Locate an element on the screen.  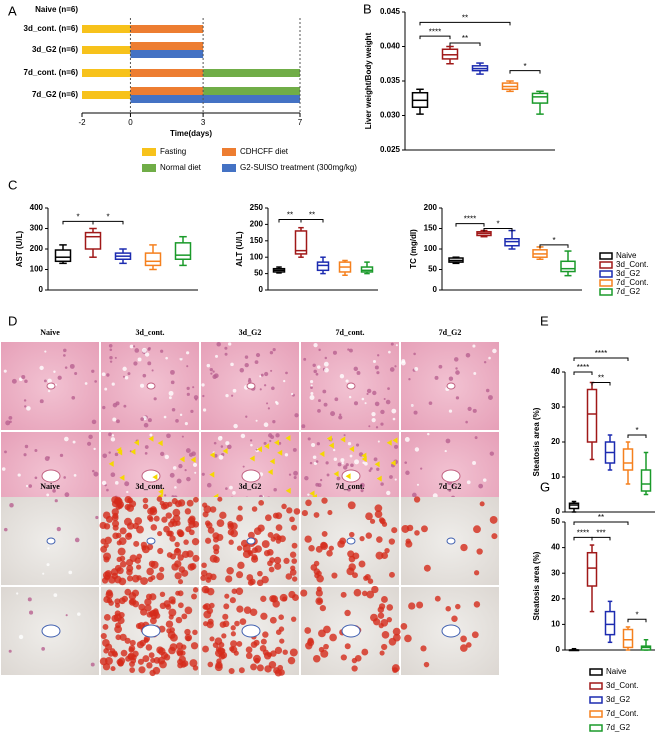
y-tick-label: 50 is located at coordinates (258, 273).